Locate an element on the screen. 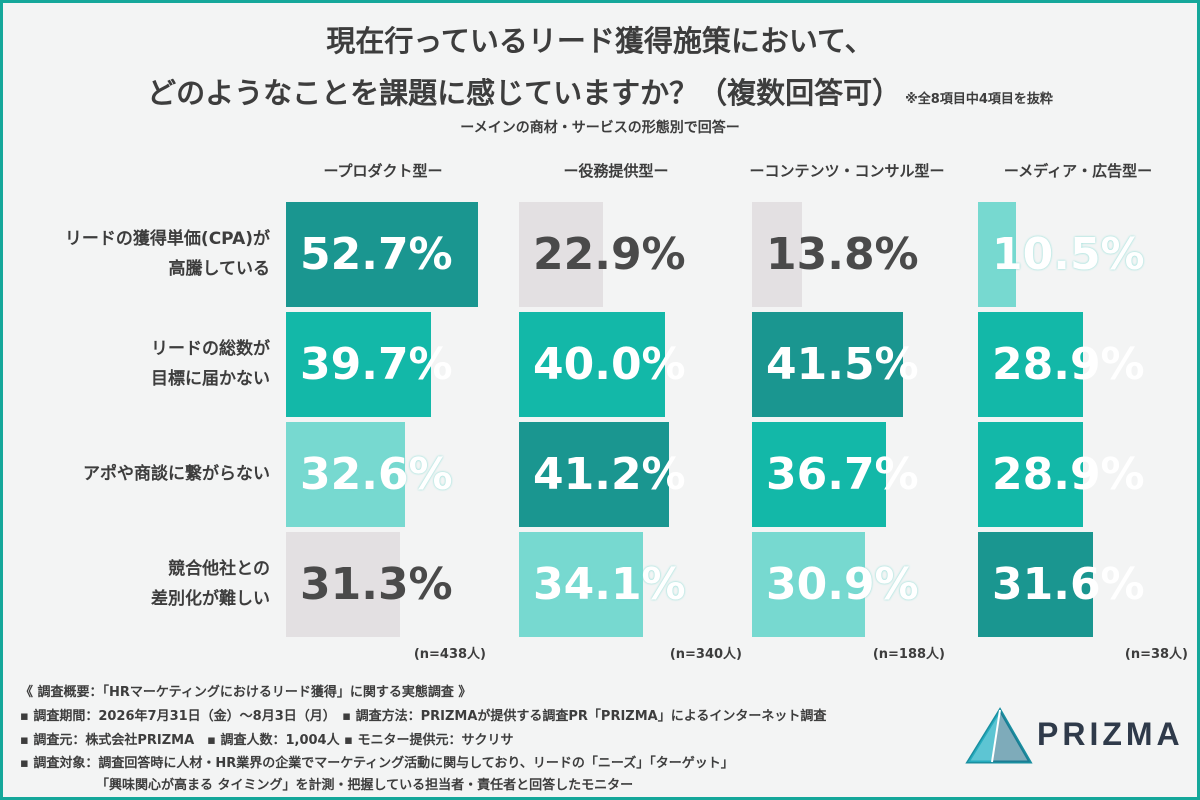  data-label-1-0: 22.9% is located at coordinates (609, 254).